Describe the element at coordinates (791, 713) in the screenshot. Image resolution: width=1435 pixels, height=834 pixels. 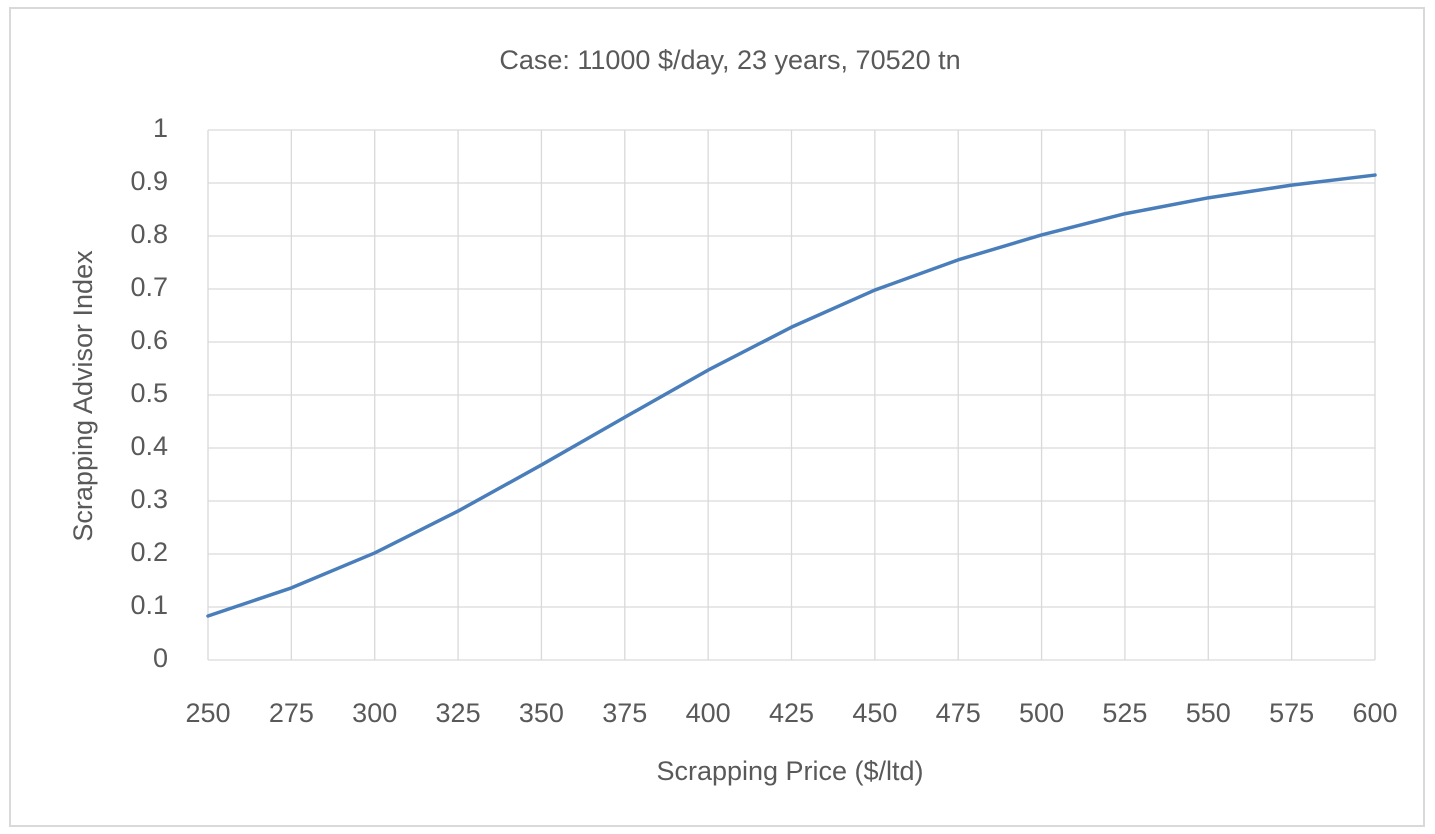
I see `x-tick-label: 425` at that location.